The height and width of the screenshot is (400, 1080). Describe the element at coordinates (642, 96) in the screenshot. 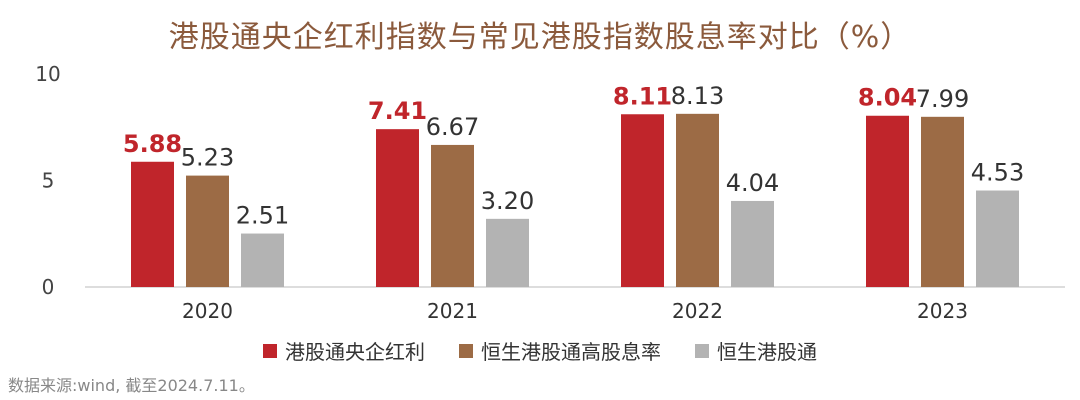

I see `data-label: 8.11` at that location.